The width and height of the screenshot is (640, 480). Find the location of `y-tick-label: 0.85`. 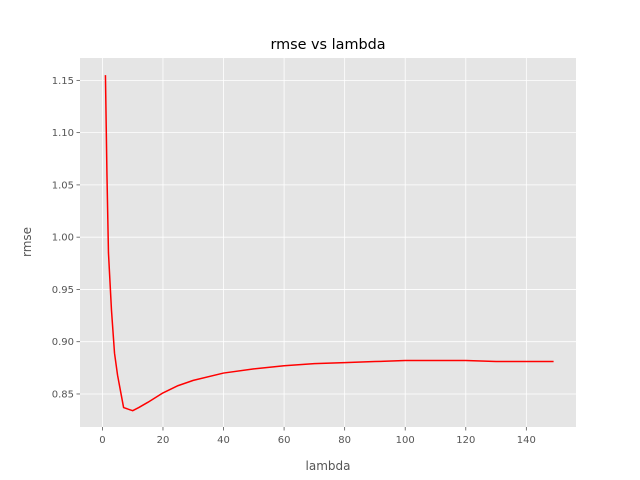

y-tick-label: 0.85 is located at coordinates (63, 394).